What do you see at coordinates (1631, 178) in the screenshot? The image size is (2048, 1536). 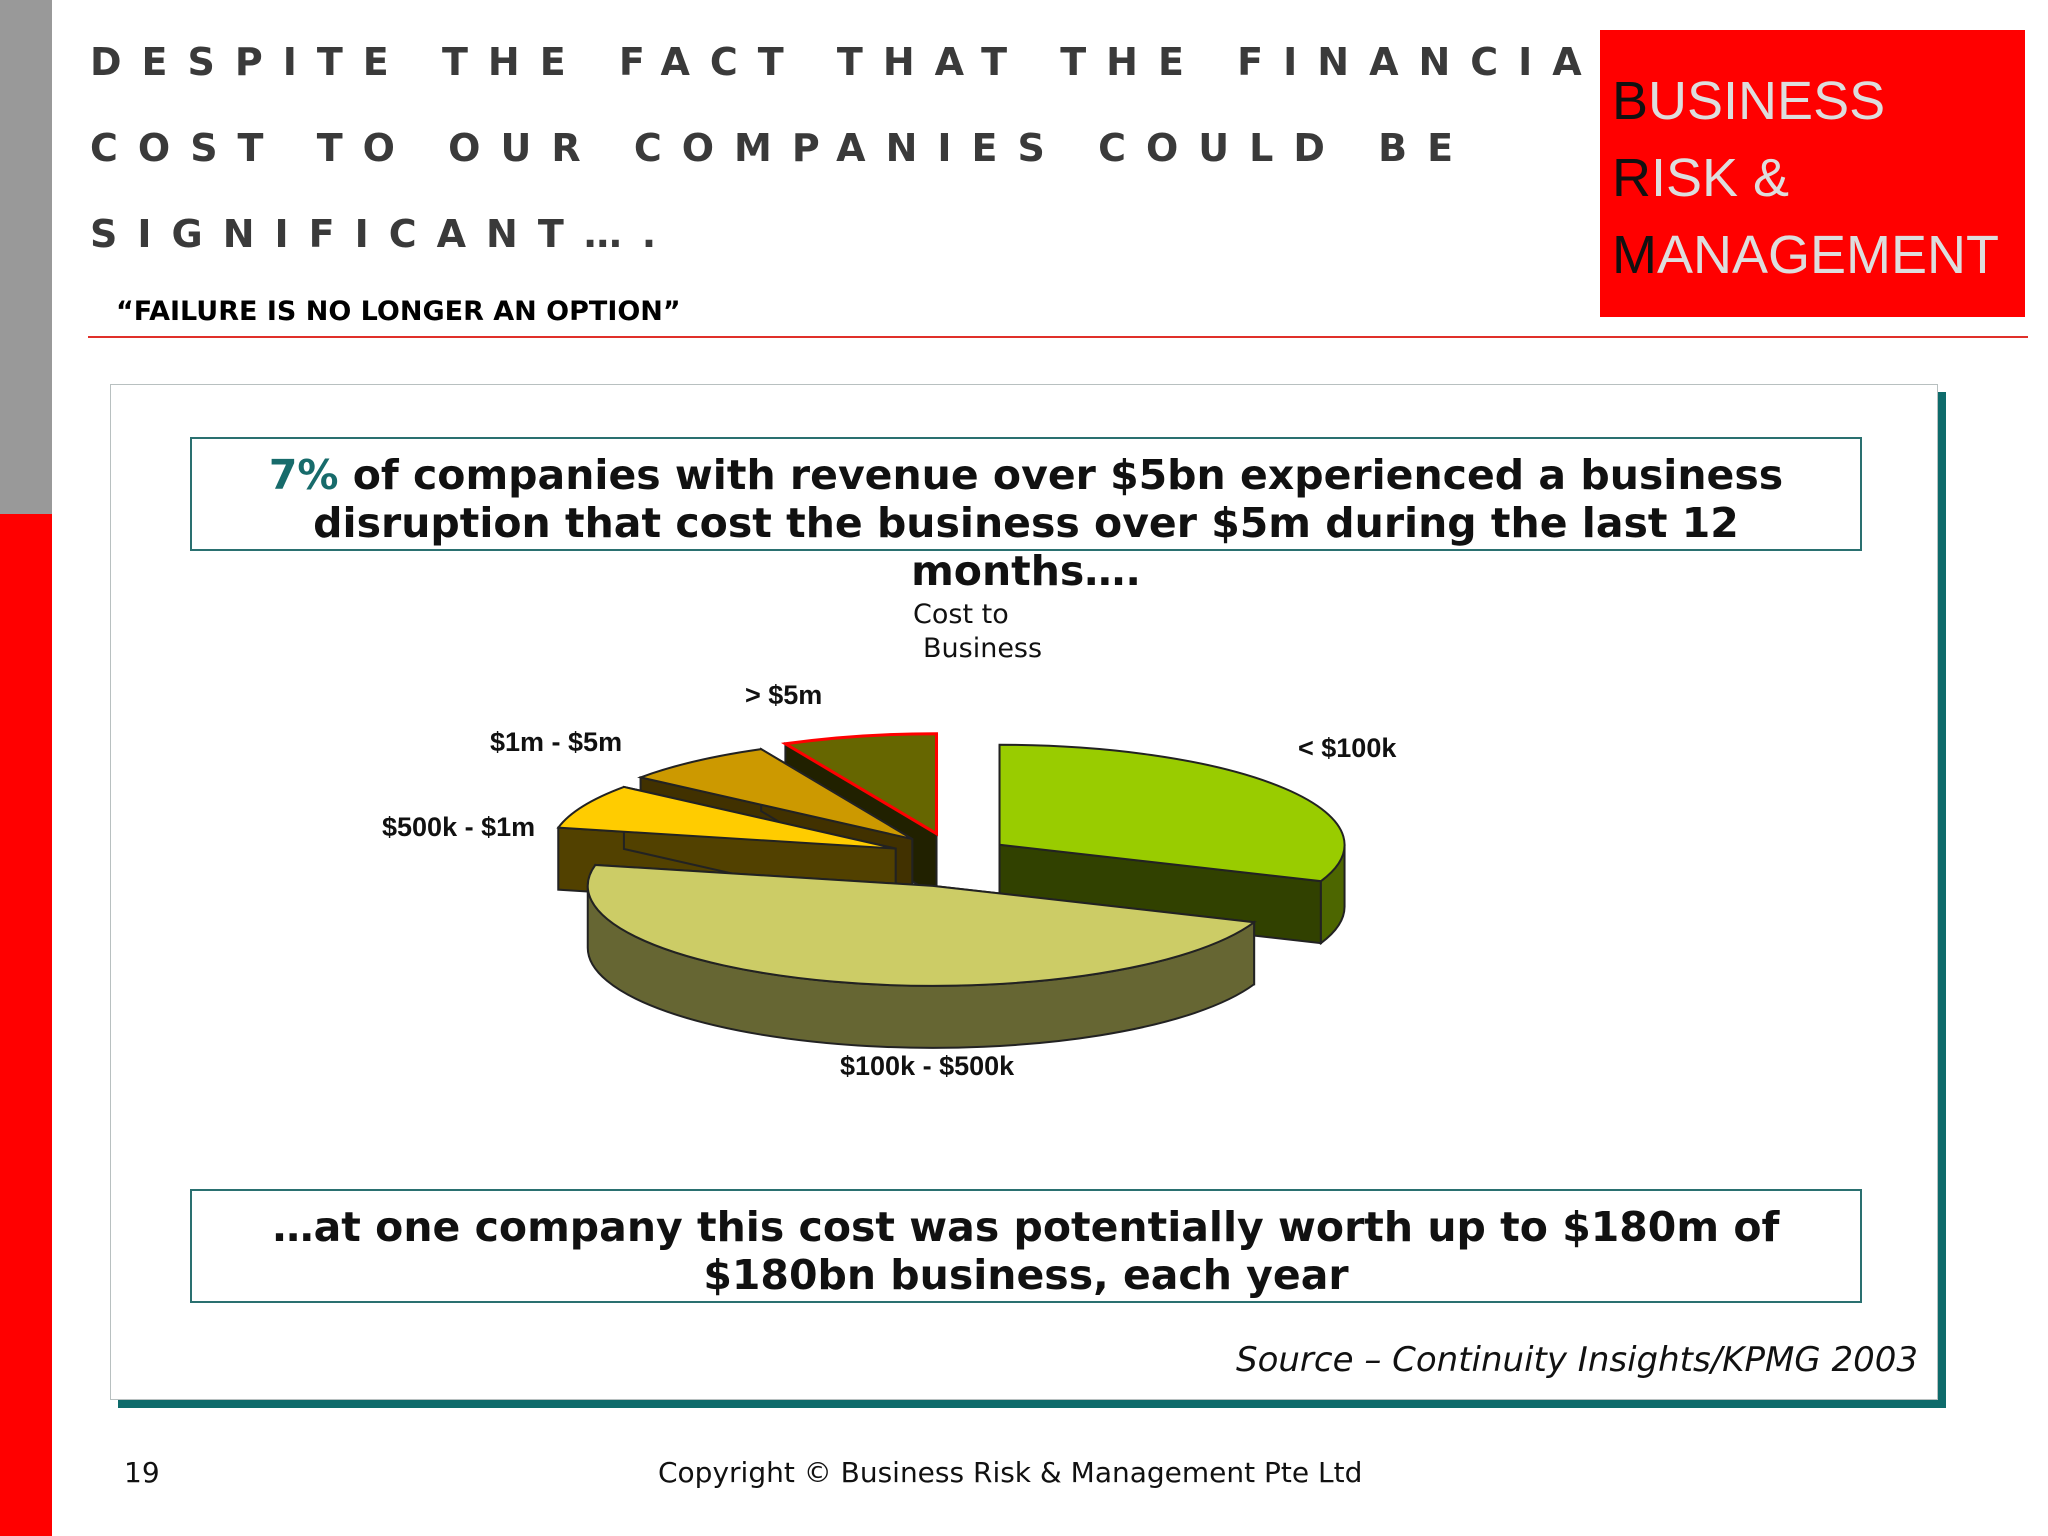 I see `logo-initial: R` at bounding box center [1631, 178].